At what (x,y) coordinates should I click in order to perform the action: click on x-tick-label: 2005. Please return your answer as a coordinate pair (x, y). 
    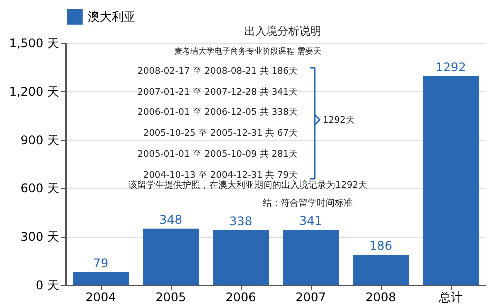
    Looking at the image, I should click on (171, 297).